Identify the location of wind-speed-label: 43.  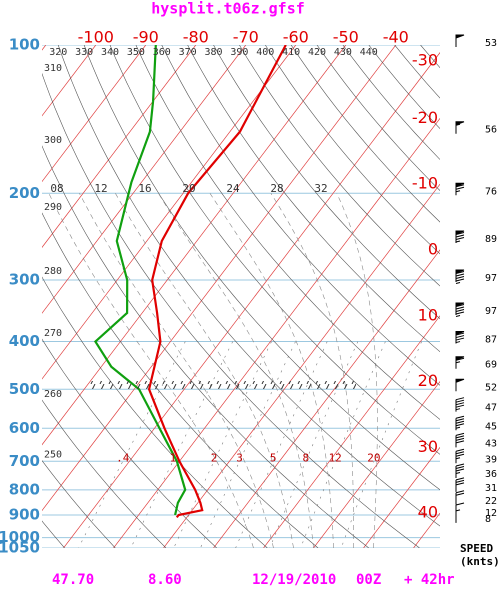
(491, 443).